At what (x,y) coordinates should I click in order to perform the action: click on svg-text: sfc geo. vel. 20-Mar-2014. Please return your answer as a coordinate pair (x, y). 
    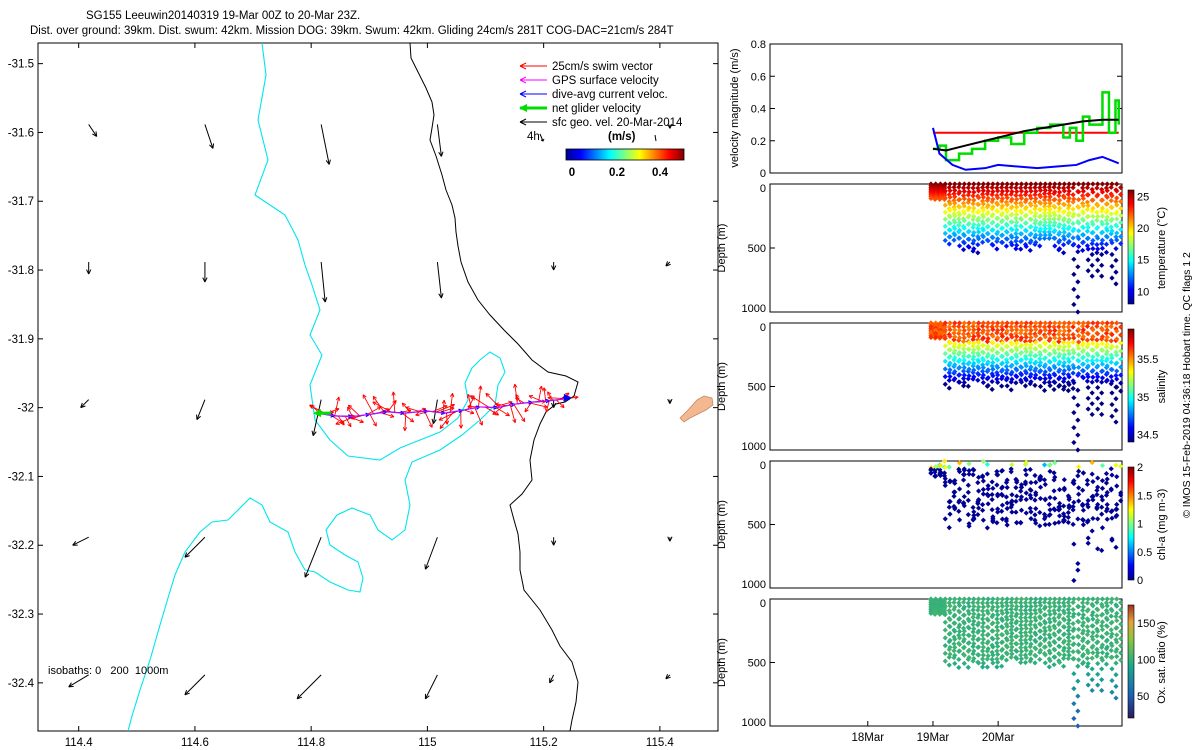
    Looking at the image, I should click on (617, 123).